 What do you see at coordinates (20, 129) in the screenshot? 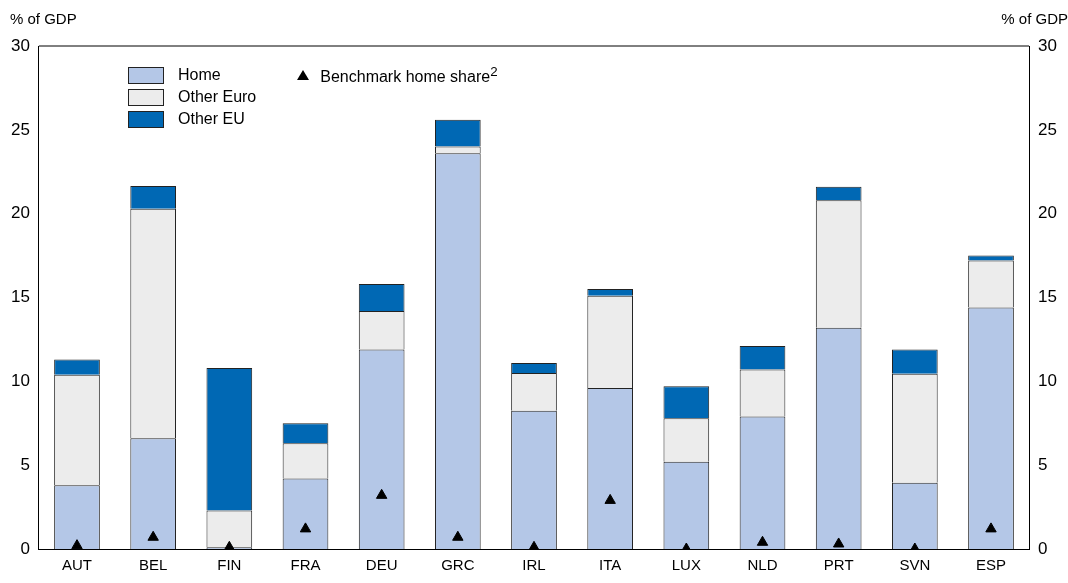
I see `y-tick-label: 25` at bounding box center [20, 129].